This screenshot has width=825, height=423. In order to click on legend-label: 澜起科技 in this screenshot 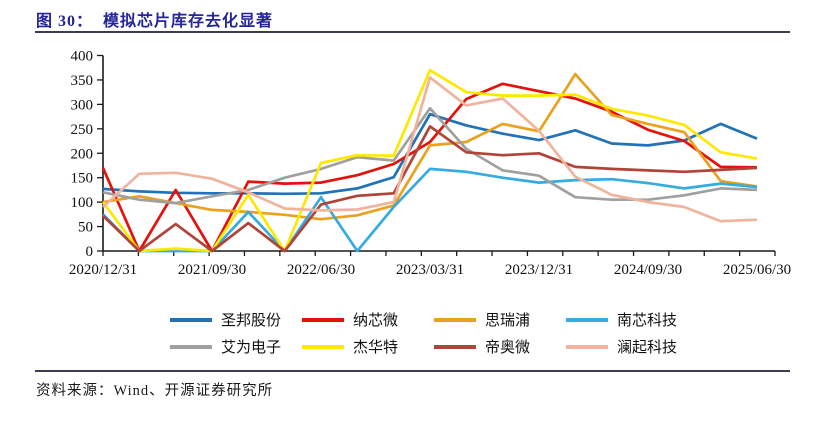, I will do `click(647, 348)`.